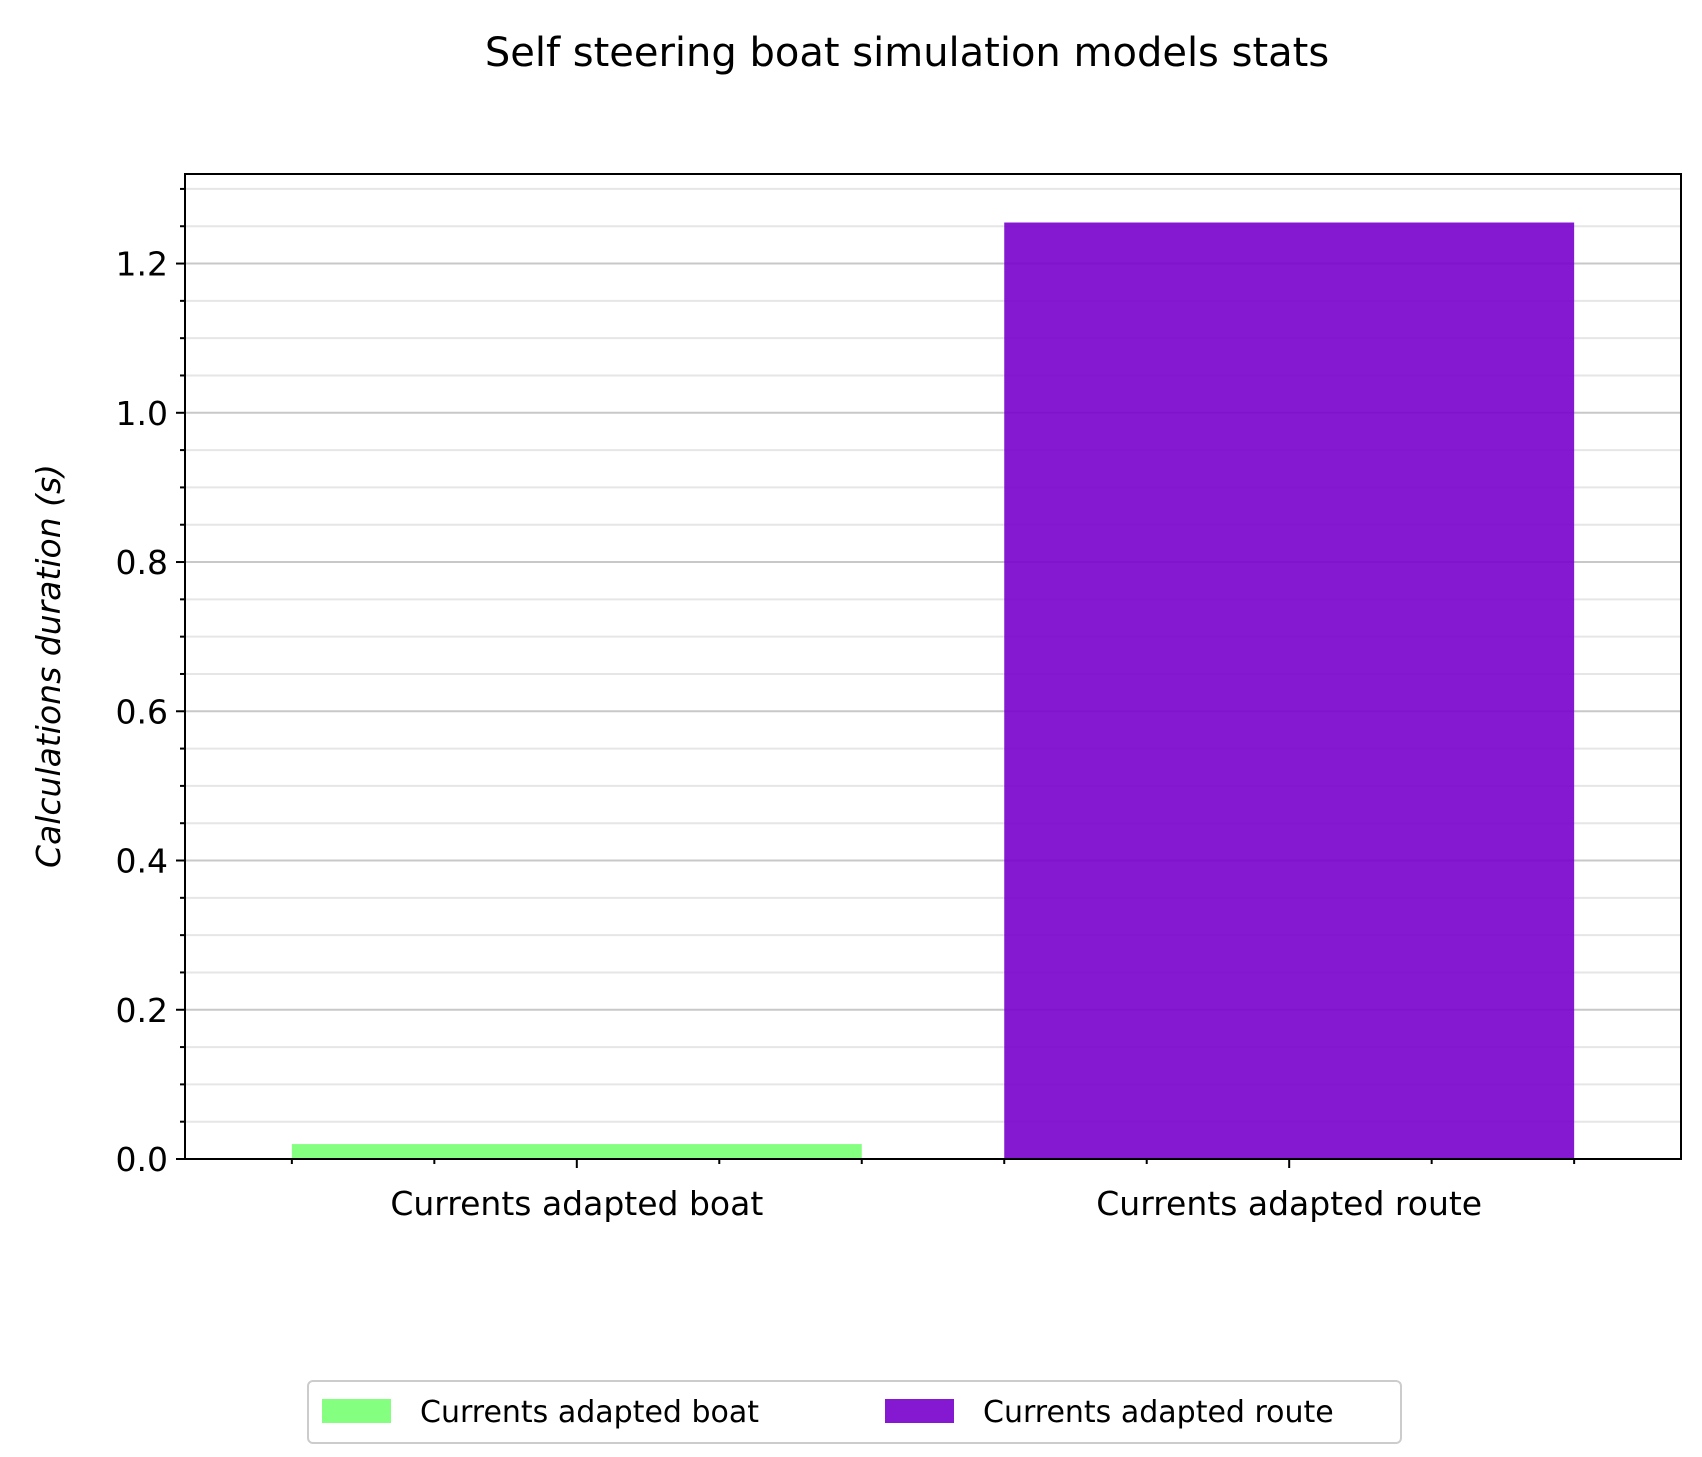 This screenshot has width=1702, height=1457. What do you see at coordinates (142, 562) in the screenshot?
I see `y-tick-label: 0.8` at bounding box center [142, 562].